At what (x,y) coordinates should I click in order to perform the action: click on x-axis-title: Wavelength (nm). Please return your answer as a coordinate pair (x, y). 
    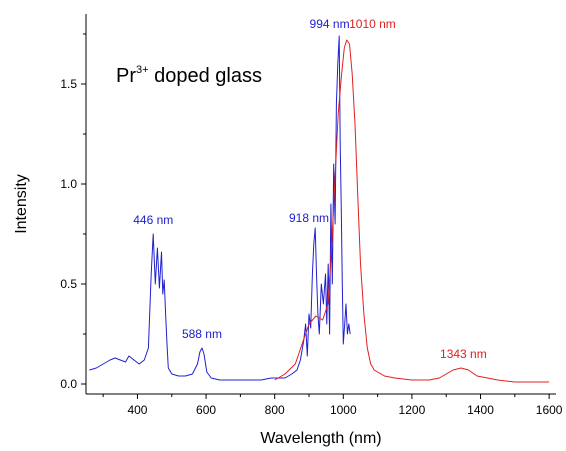
    Looking at the image, I should click on (320, 438).